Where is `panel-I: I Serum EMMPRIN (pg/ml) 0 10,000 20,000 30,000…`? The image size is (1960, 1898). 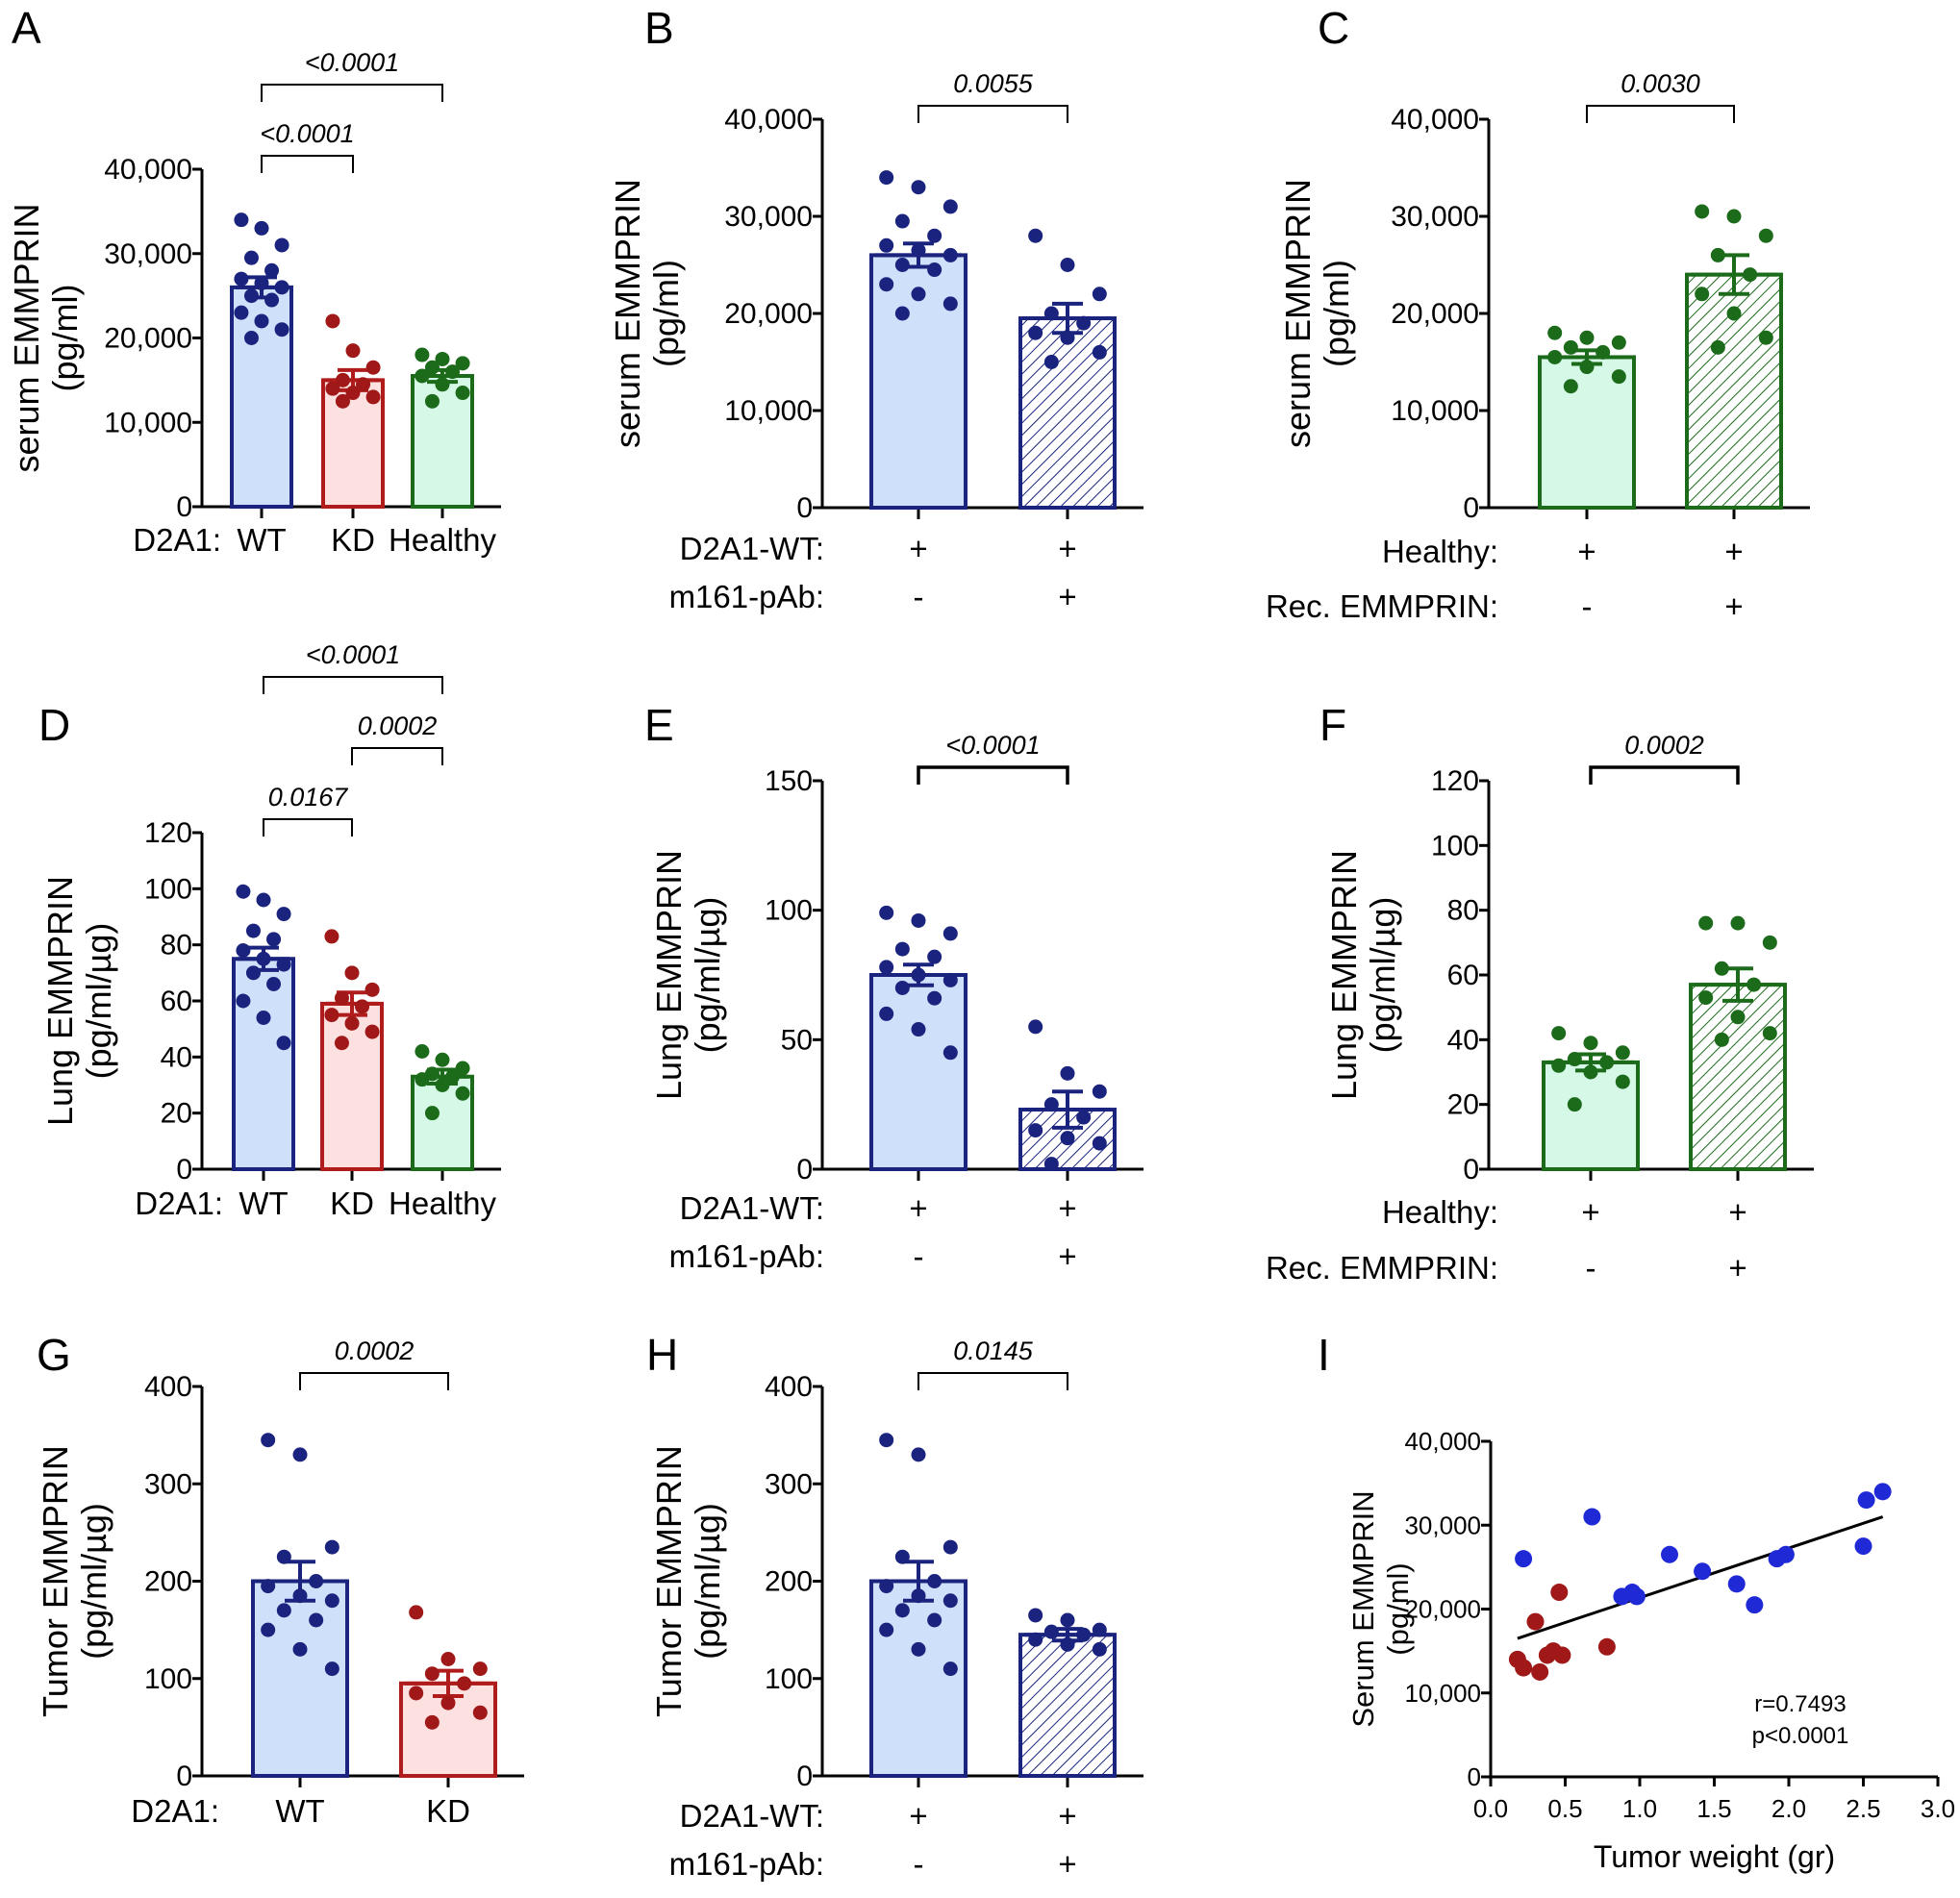 panel-I: I Serum EMMPRIN (pg/ml) 0 10,000 20,000 30,000… is located at coordinates (1636, 1602).